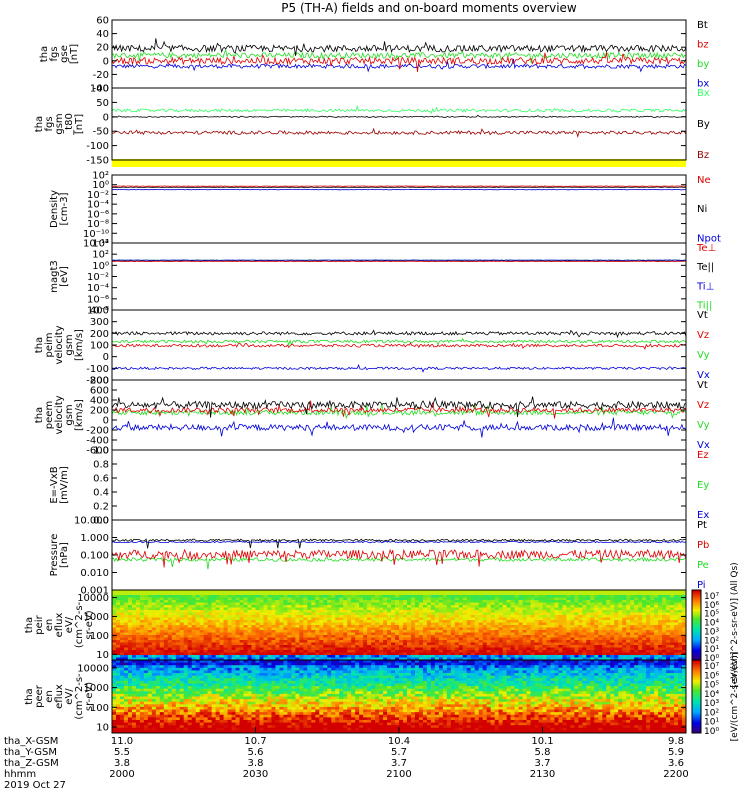 The image size is (750, 800). I want to click on y-axis-label: eflux, so click(59, 625).